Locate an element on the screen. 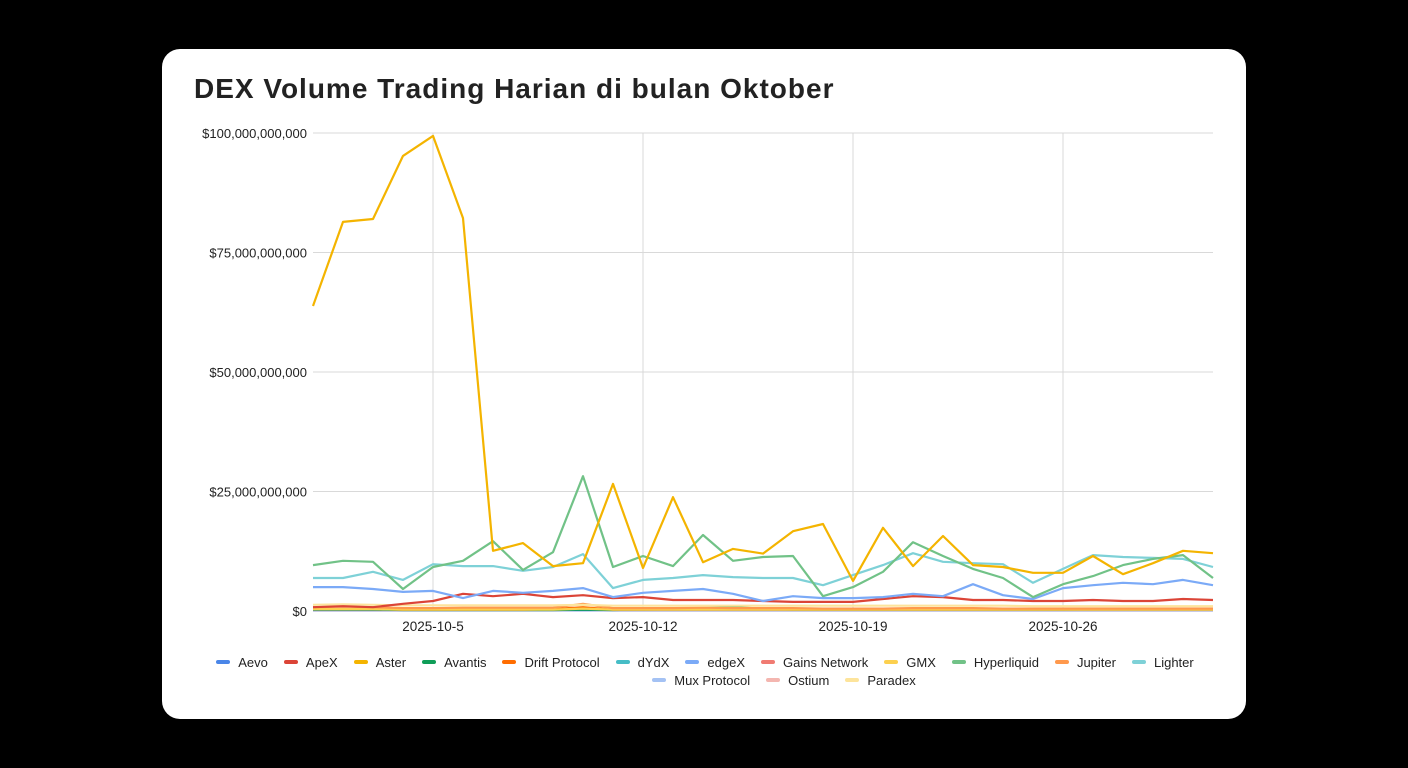 Image resolution: width=1408 pixels, height=768 pixels. y-tick-label: $100,000,000,000 is located at coordinates (254, 133).